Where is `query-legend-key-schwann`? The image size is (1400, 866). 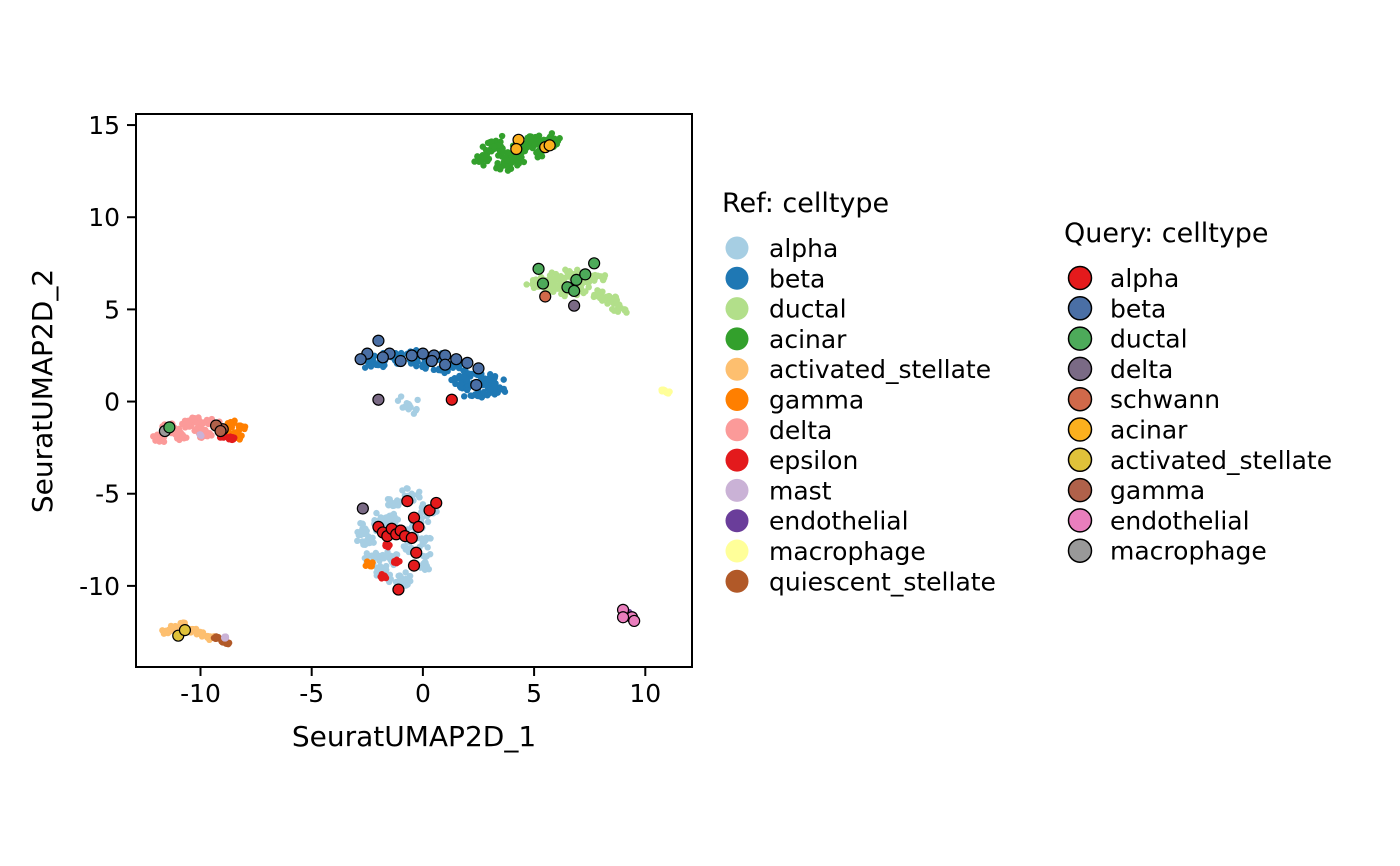 query-legend-key-schwann is located at coordinates (1080, 399).